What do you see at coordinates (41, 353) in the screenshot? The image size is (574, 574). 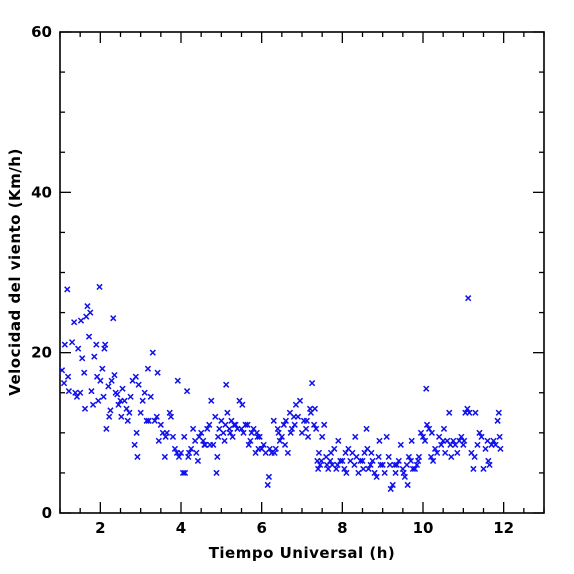 I see `y-tick-label: 20` at bounding box center [41, 353].